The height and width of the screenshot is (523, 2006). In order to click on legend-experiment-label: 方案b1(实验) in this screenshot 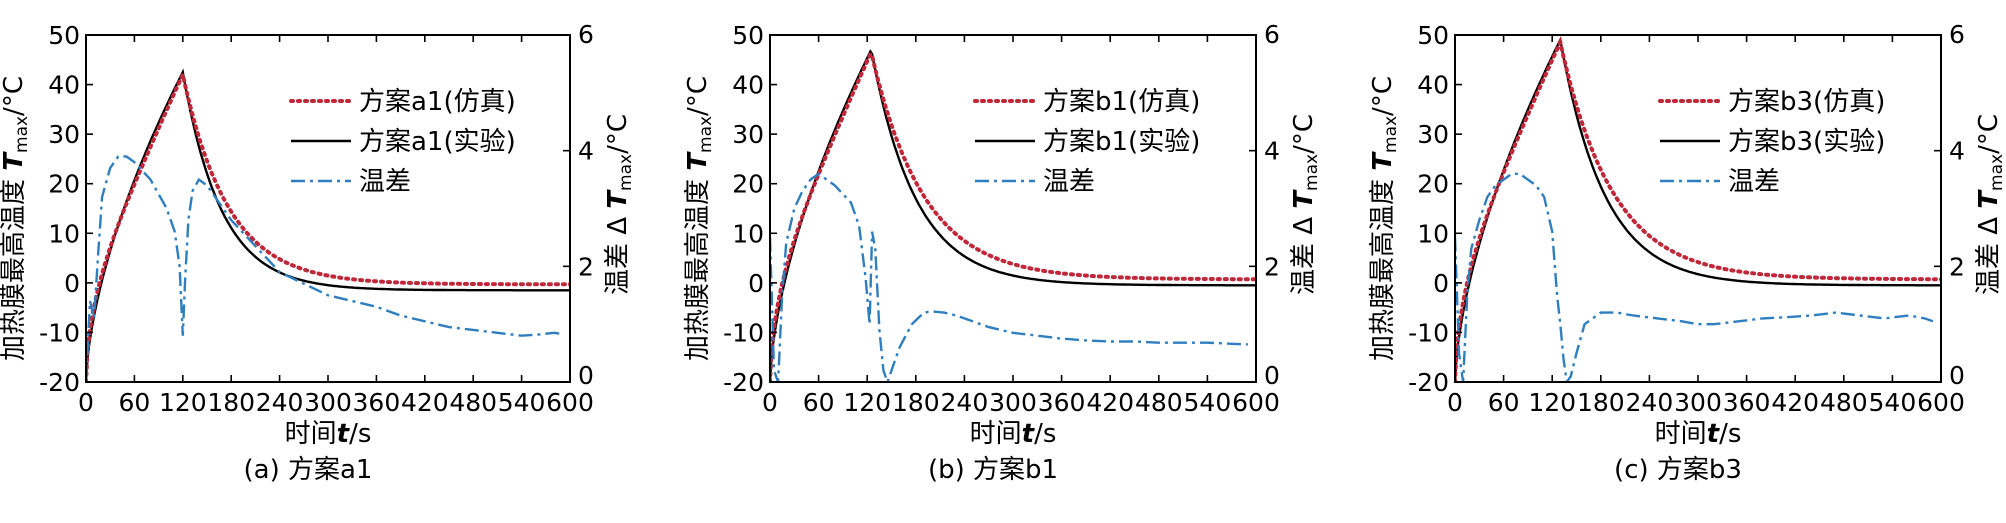, I will do `click(1121, 142)`.